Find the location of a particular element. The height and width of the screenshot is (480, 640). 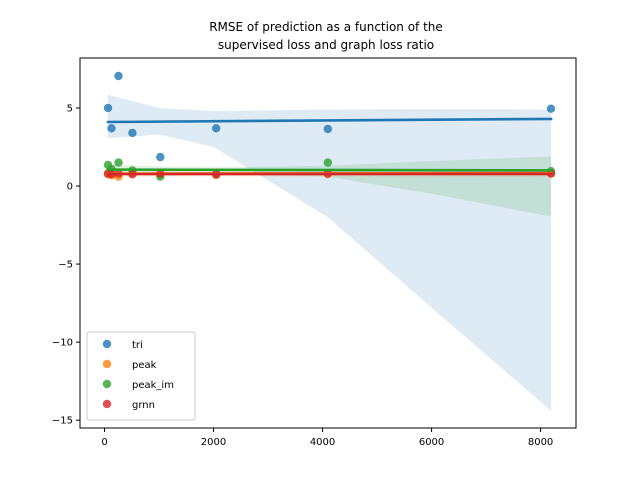

x-axis-ticks: 0 2000 4000 6000 8000 is located at coordinates (327, 438).